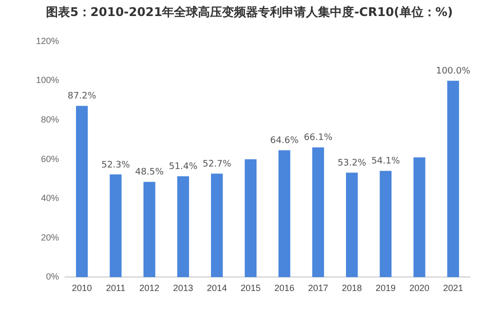  What do you see at coordinates (284, 288) in the screenshot?
I see `x-tick-label: 2016` at bounding box center [284, 288].